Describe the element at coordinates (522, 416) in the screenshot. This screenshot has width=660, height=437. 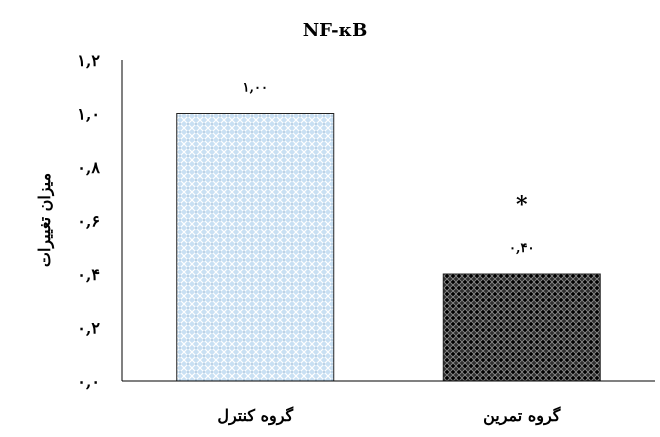
I see `category-label: گروه تمرین` at that location.